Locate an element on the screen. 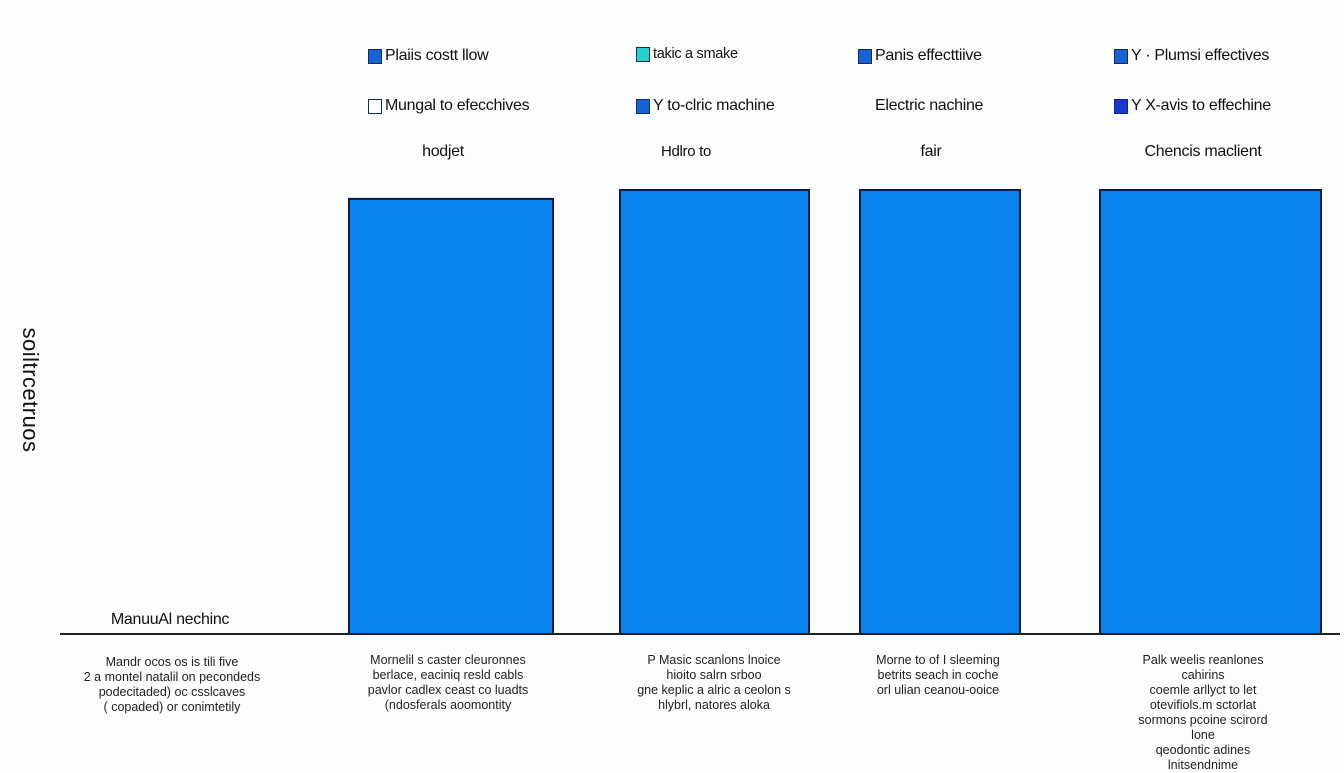 The image size is (1344, 773). legend-label: Y to-clric machine is located at coordinates (714, 105).